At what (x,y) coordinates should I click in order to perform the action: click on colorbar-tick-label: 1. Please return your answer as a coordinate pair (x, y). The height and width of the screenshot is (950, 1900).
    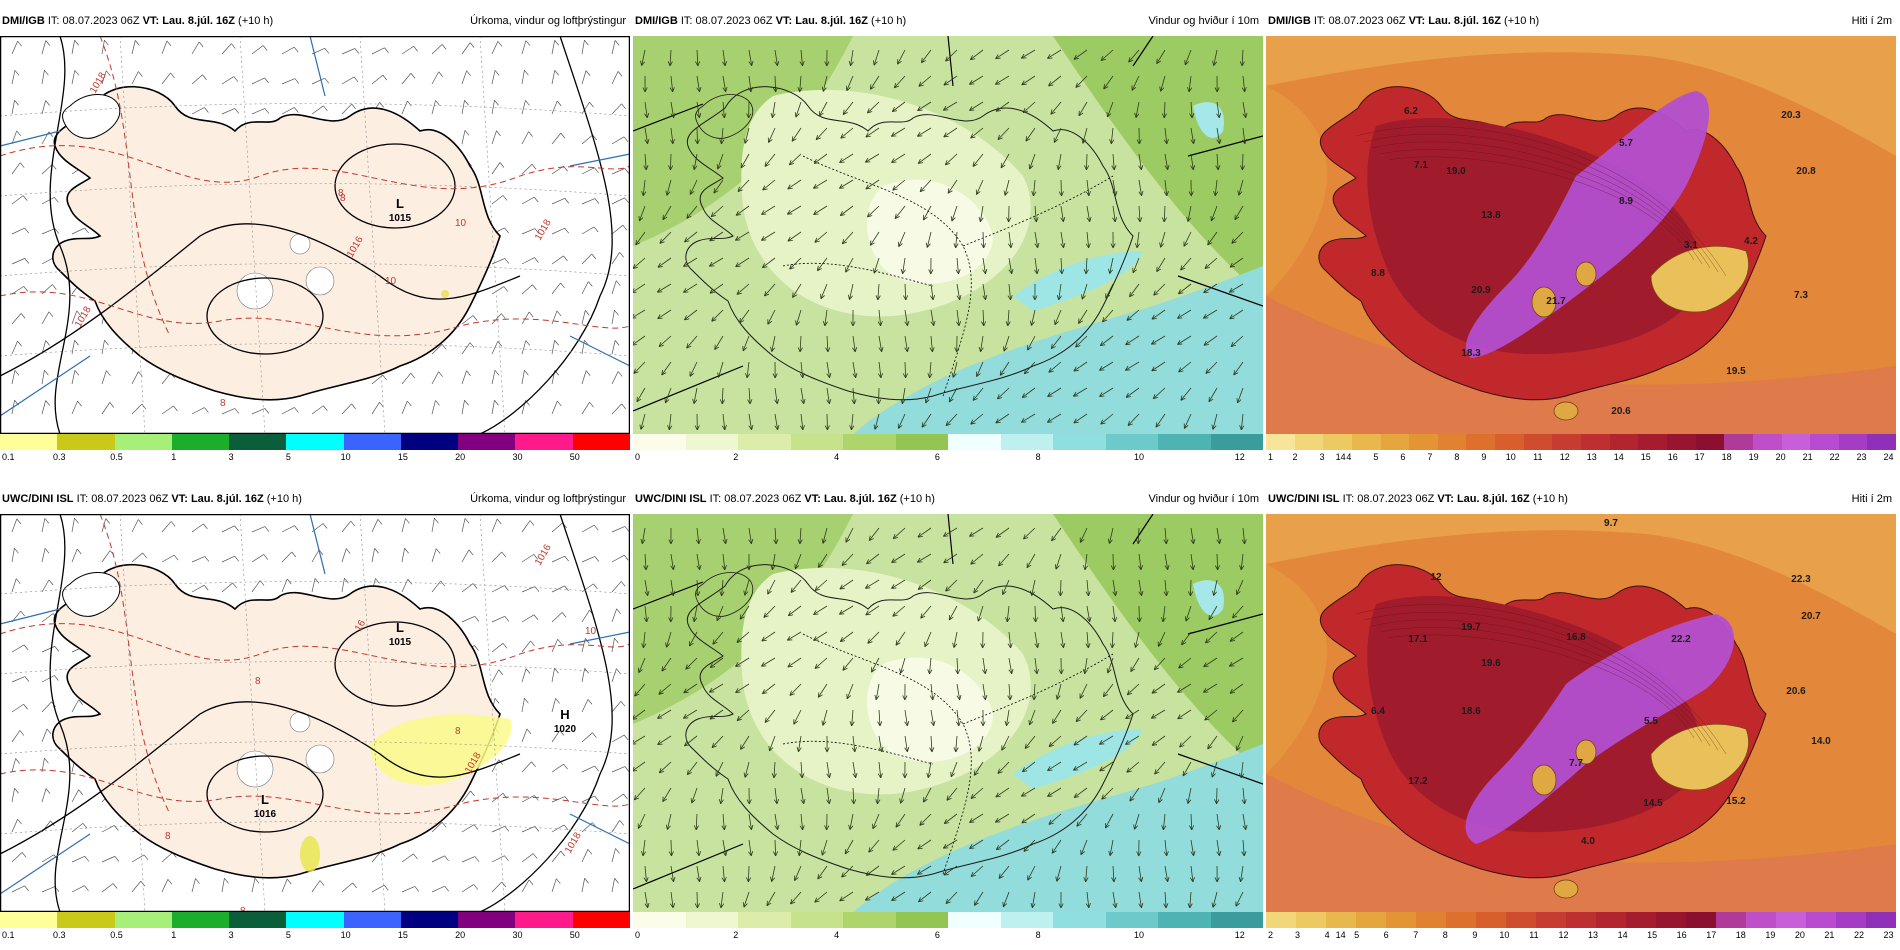
    Looking at the image, I should click on (174, 935).